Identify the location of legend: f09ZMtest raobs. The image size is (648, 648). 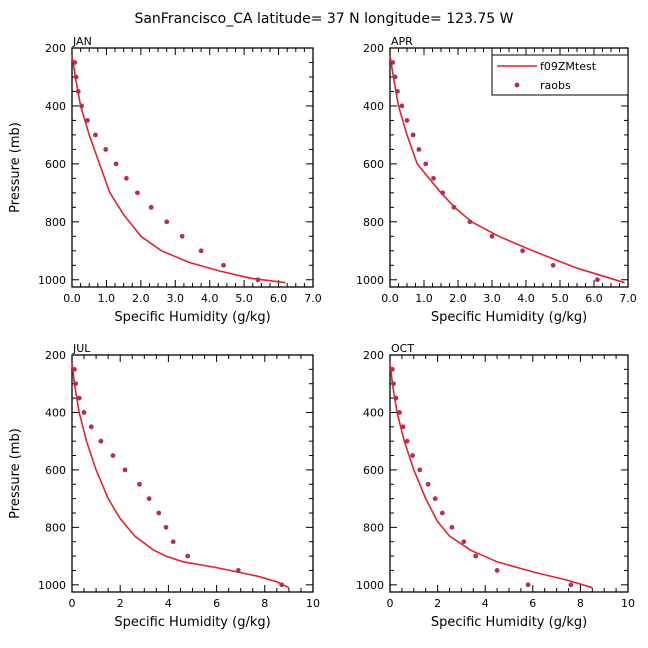
(560, 75).